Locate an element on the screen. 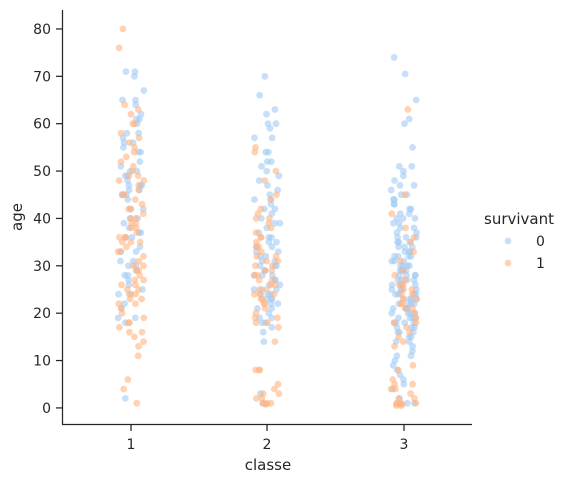 The width and height of the screenshot is (571, 484). y-tick-label: 10 is located at coordinates (42, 362).